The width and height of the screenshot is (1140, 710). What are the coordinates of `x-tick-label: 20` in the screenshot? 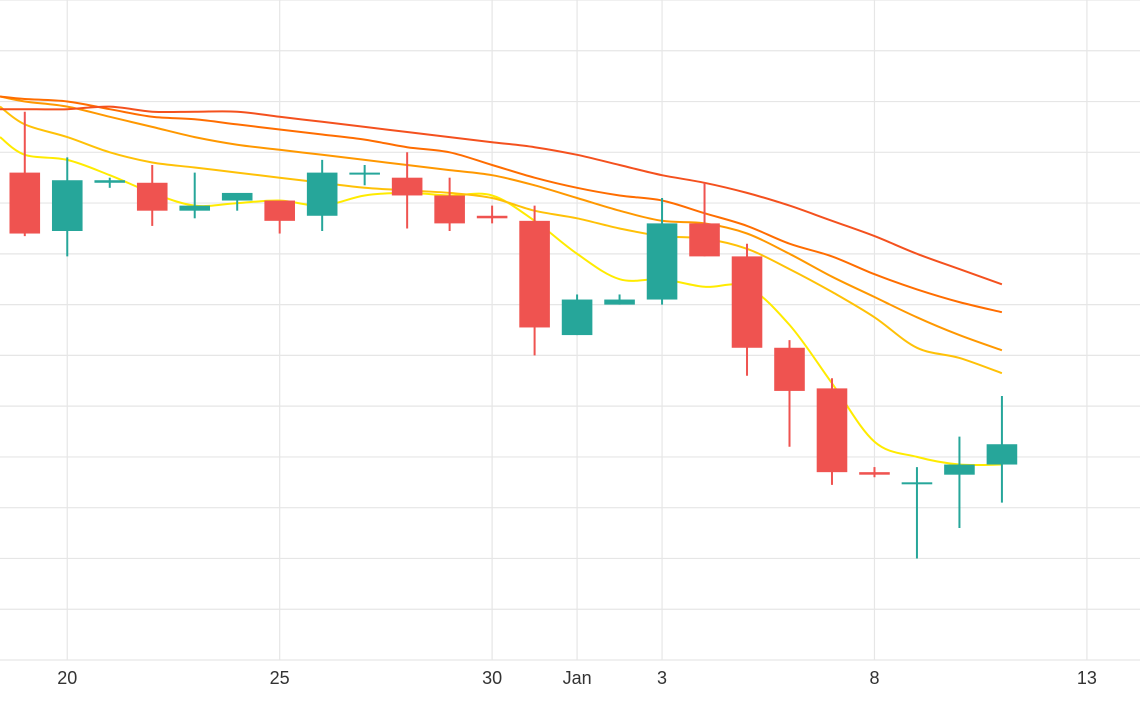 It's located at (67, 678).